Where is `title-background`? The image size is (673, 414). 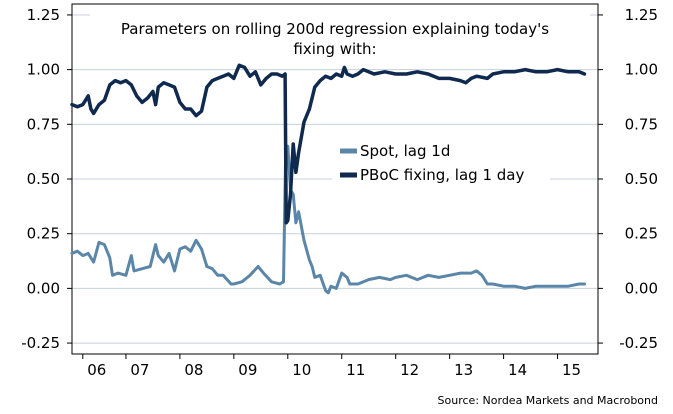 title-background is located at coordinates (340, 37).